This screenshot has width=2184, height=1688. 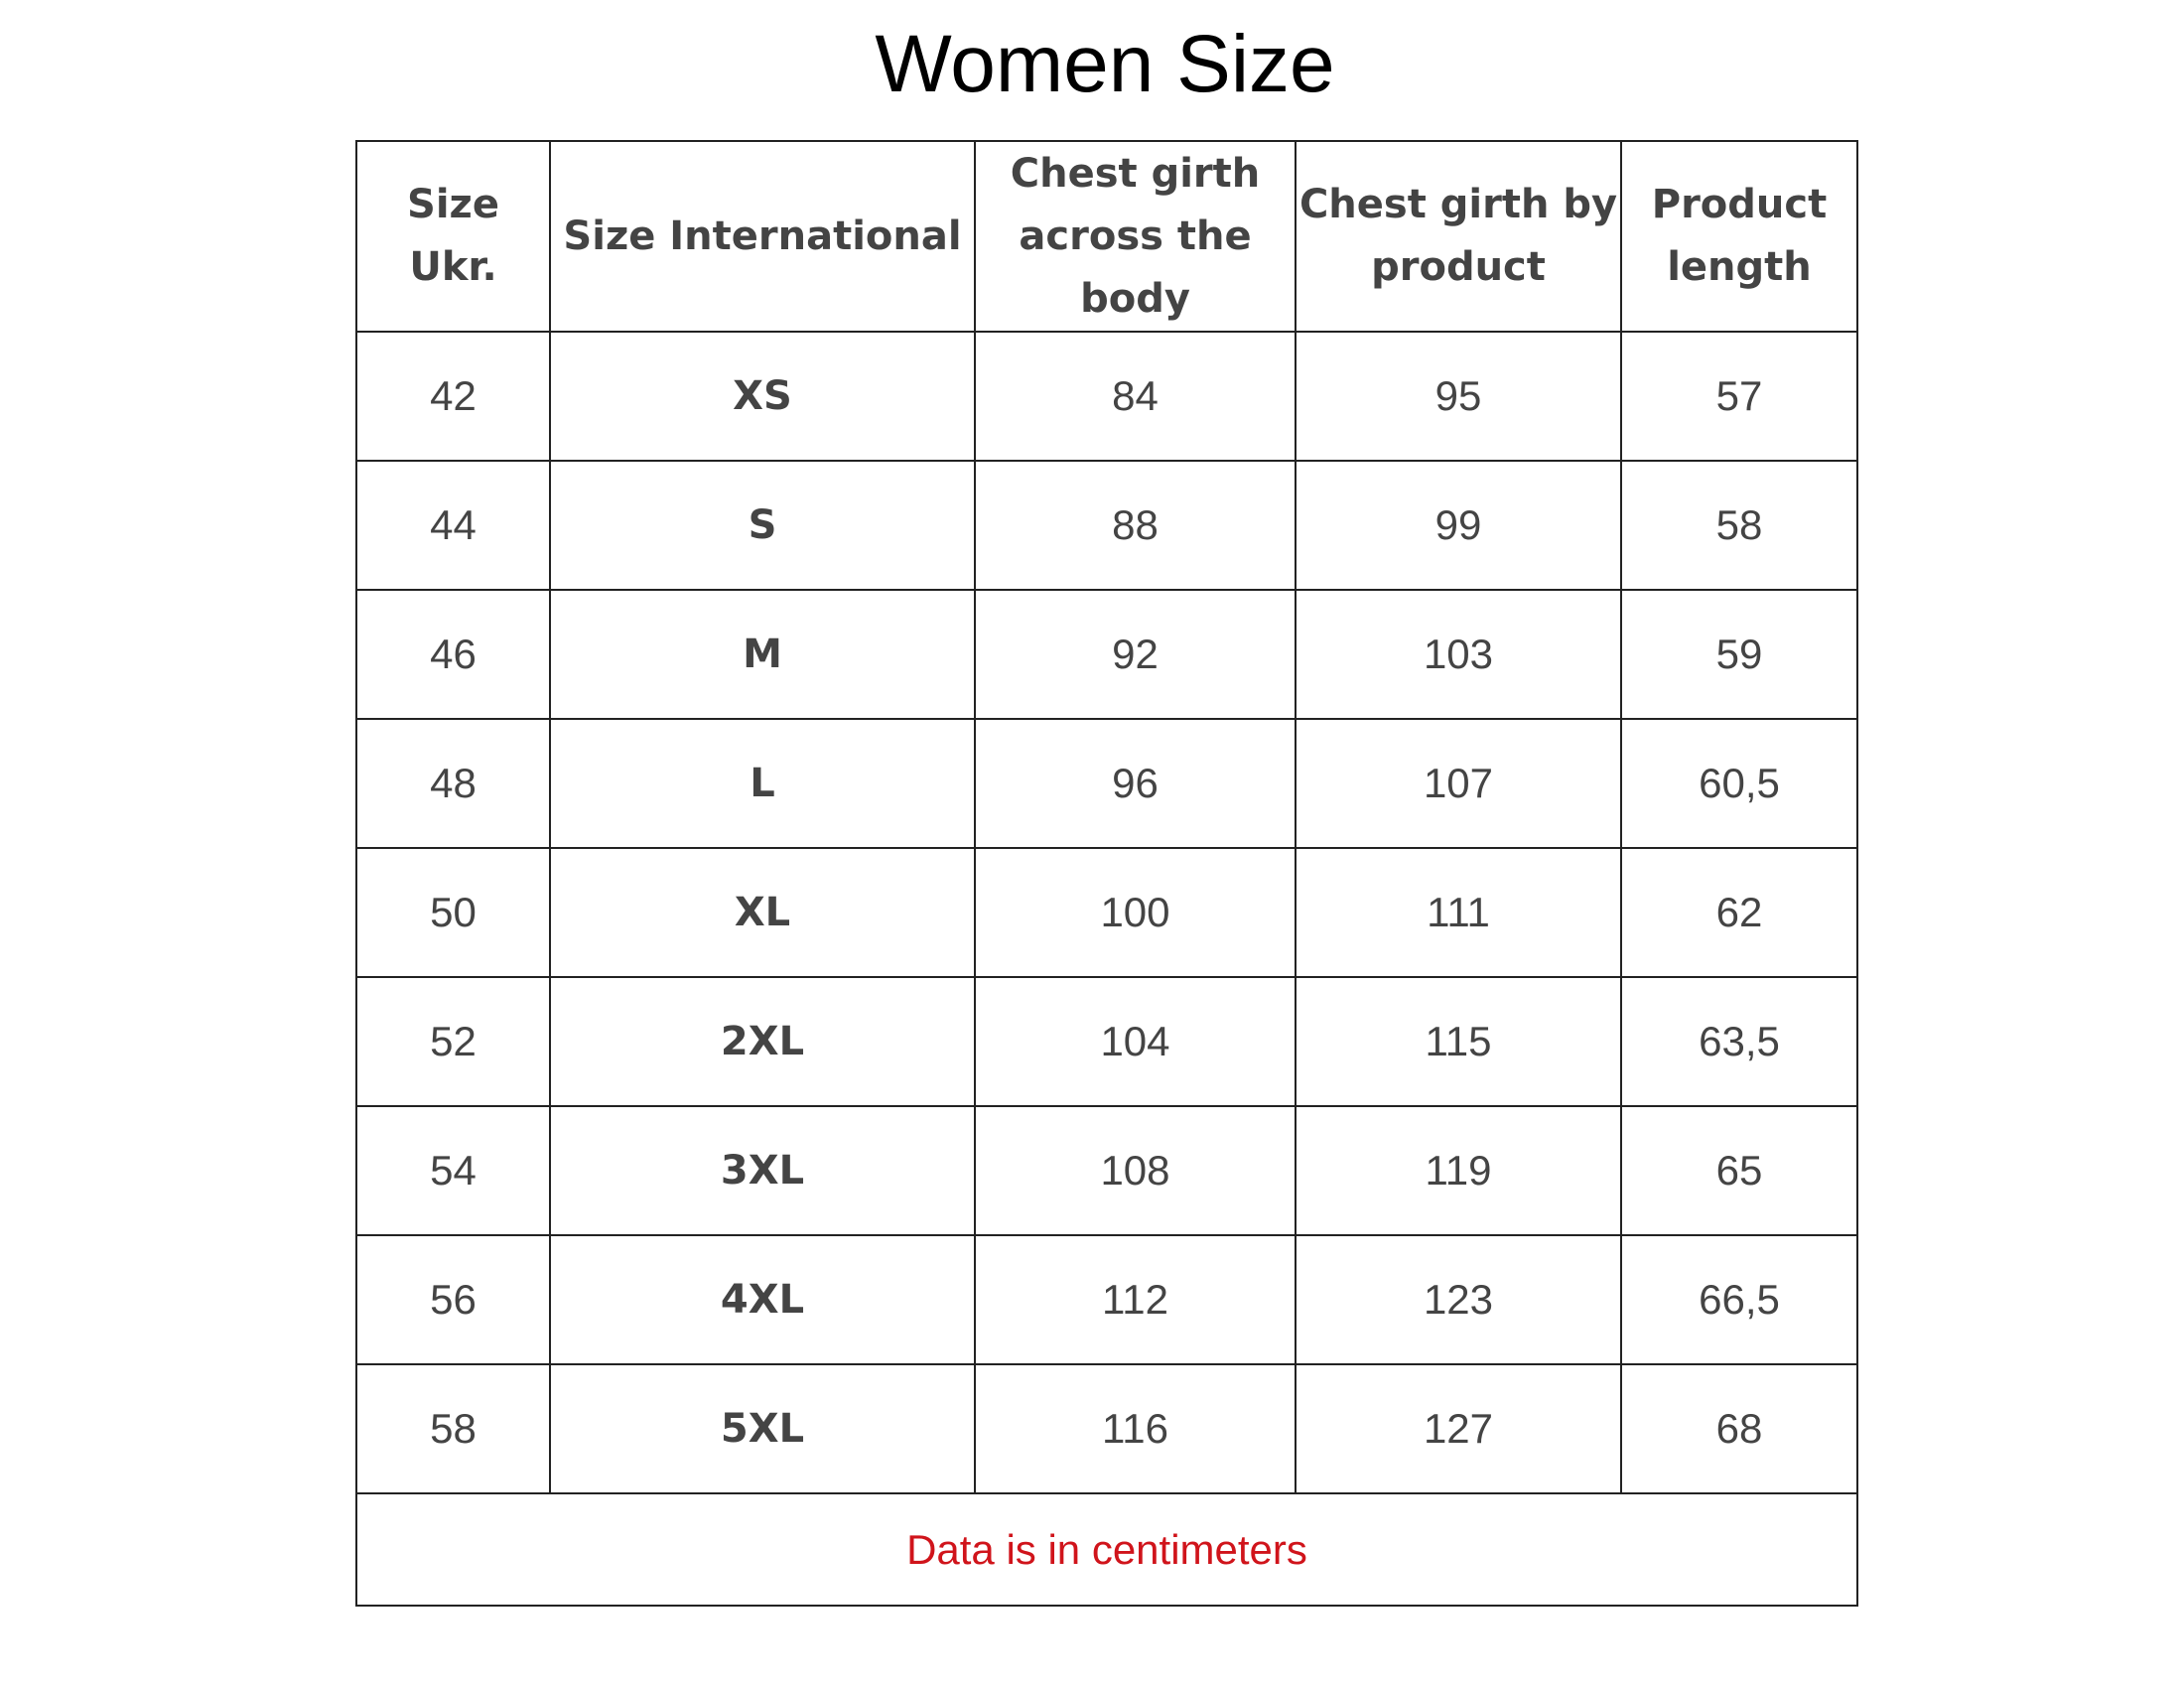 What do you see at coordinates (1458, 525) in the screenshot?
I see `table-cell: 99` at bounding box center [1458, 525].